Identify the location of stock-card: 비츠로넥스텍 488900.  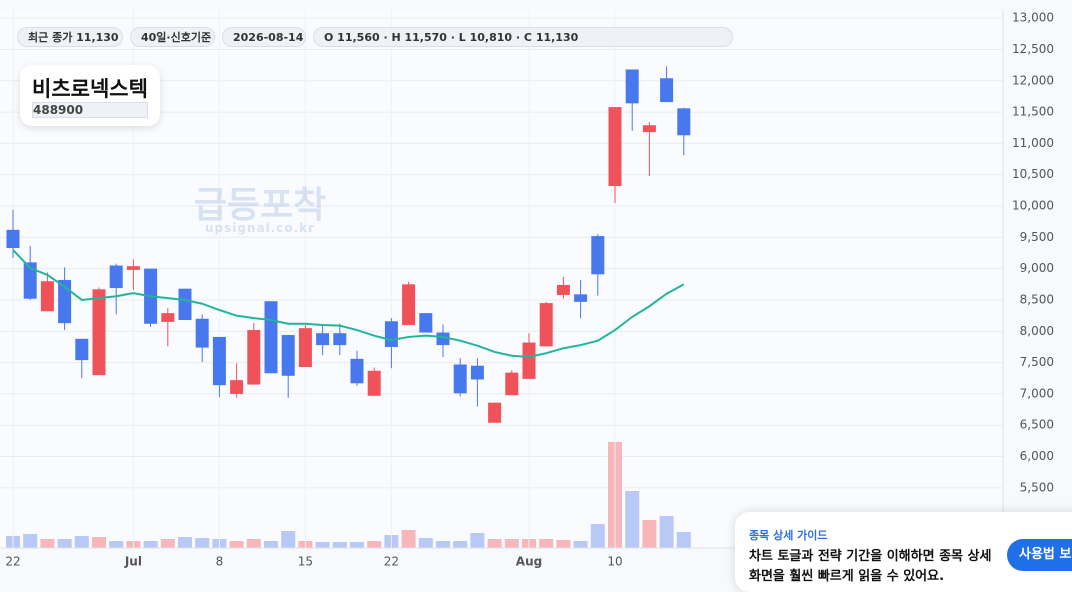
(90, 95).